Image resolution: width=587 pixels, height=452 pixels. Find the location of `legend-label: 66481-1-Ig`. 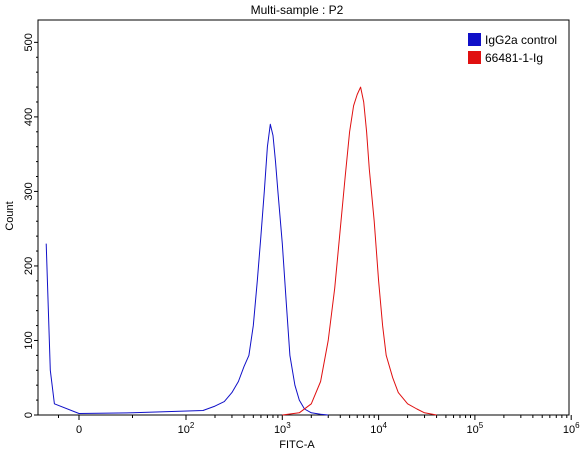

legend-label: 66481-1-Ig is located at coordinates (514, 58).